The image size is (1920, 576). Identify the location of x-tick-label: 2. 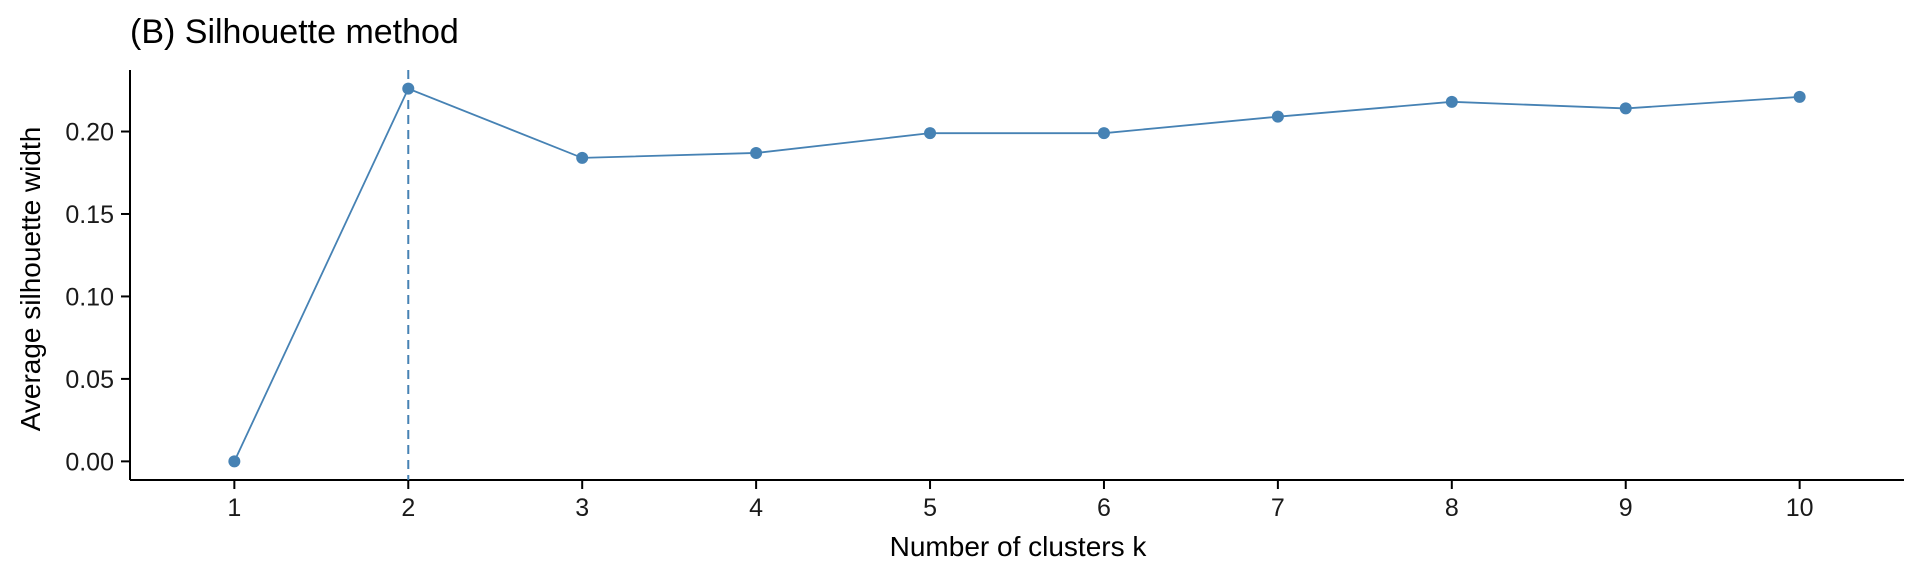
(408, 508).